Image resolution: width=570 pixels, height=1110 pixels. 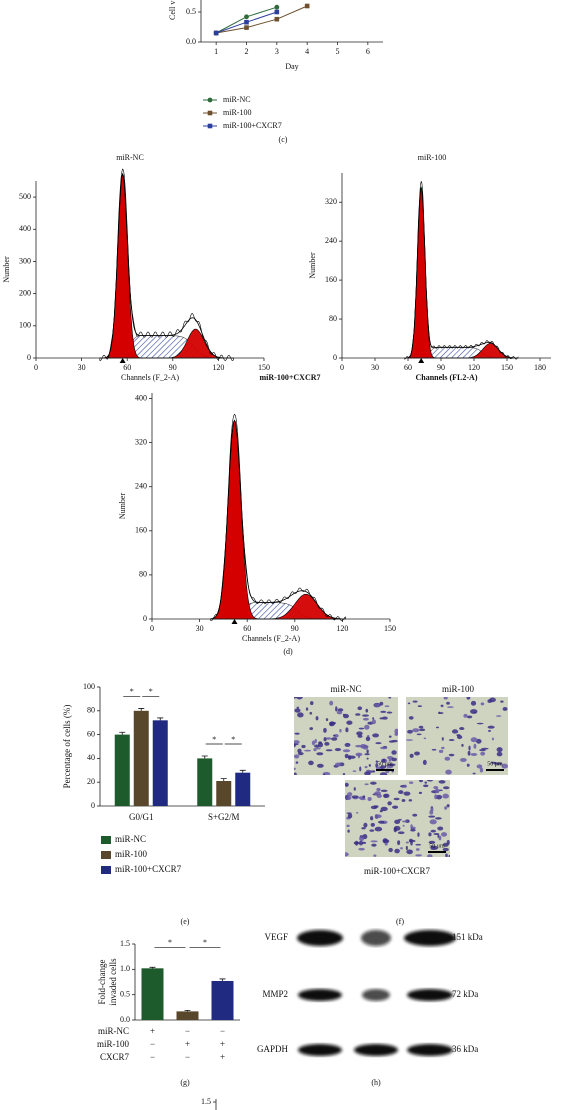 I want to click on y-tick-label: 400, so click(x=25, y=228).